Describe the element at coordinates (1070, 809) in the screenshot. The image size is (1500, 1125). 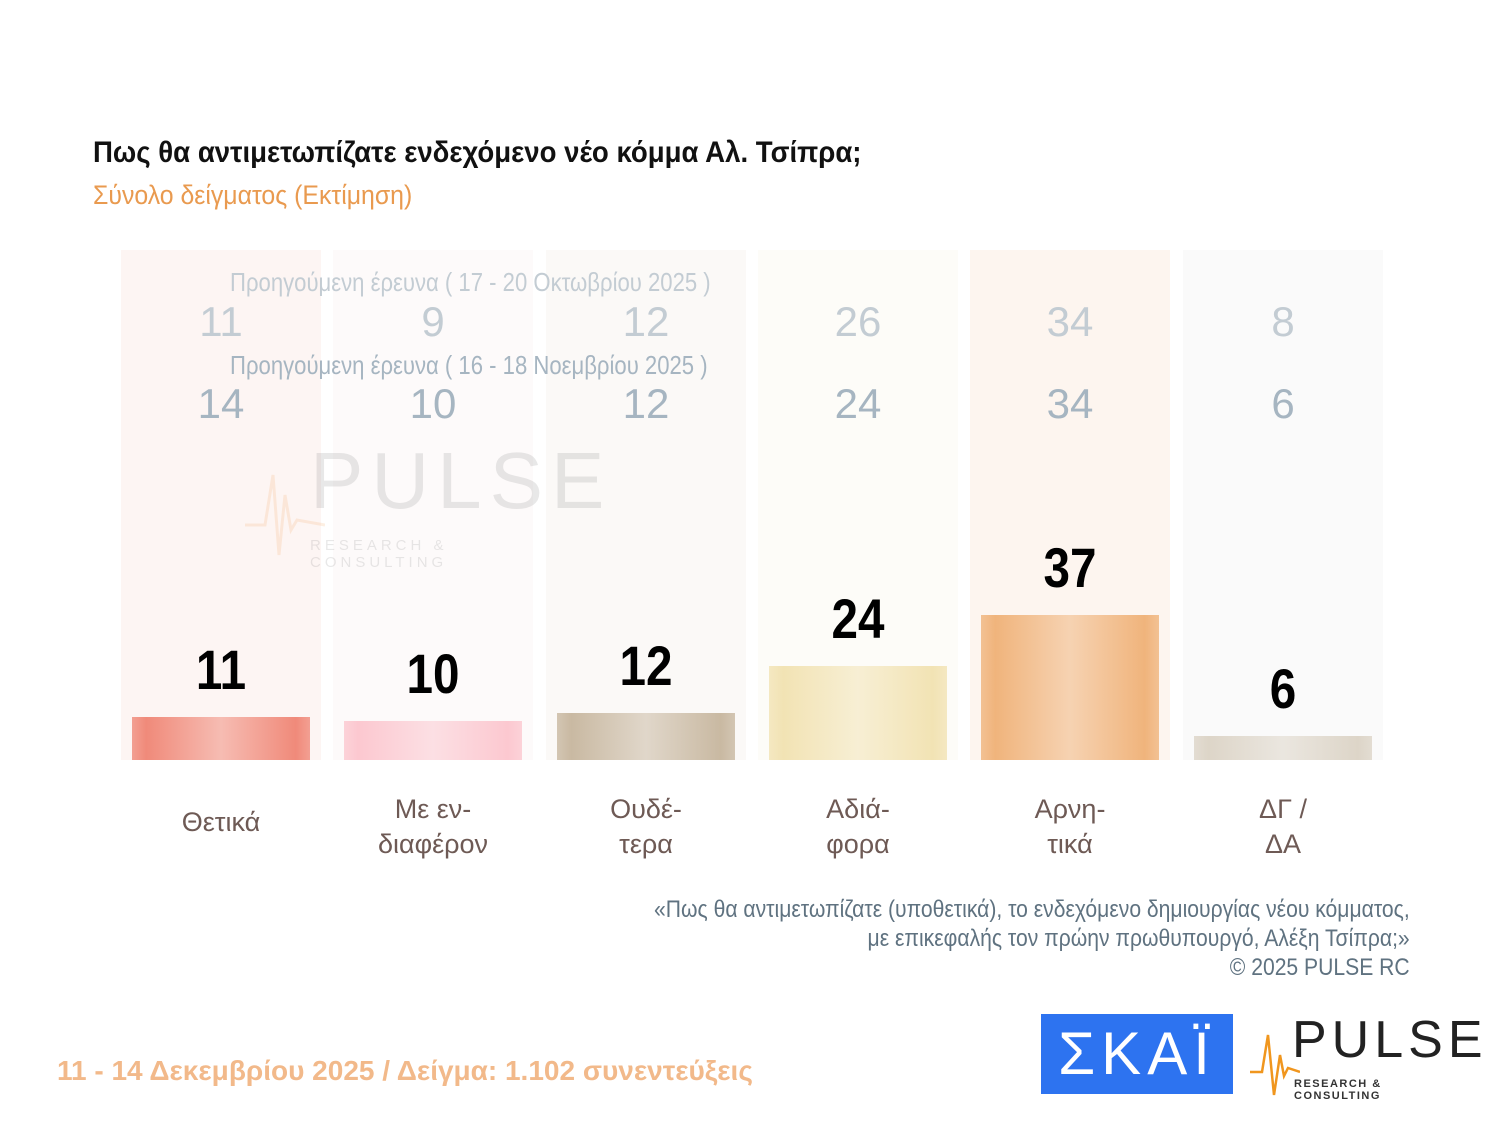
I see `category-label-line: Αρνη-` at that location.